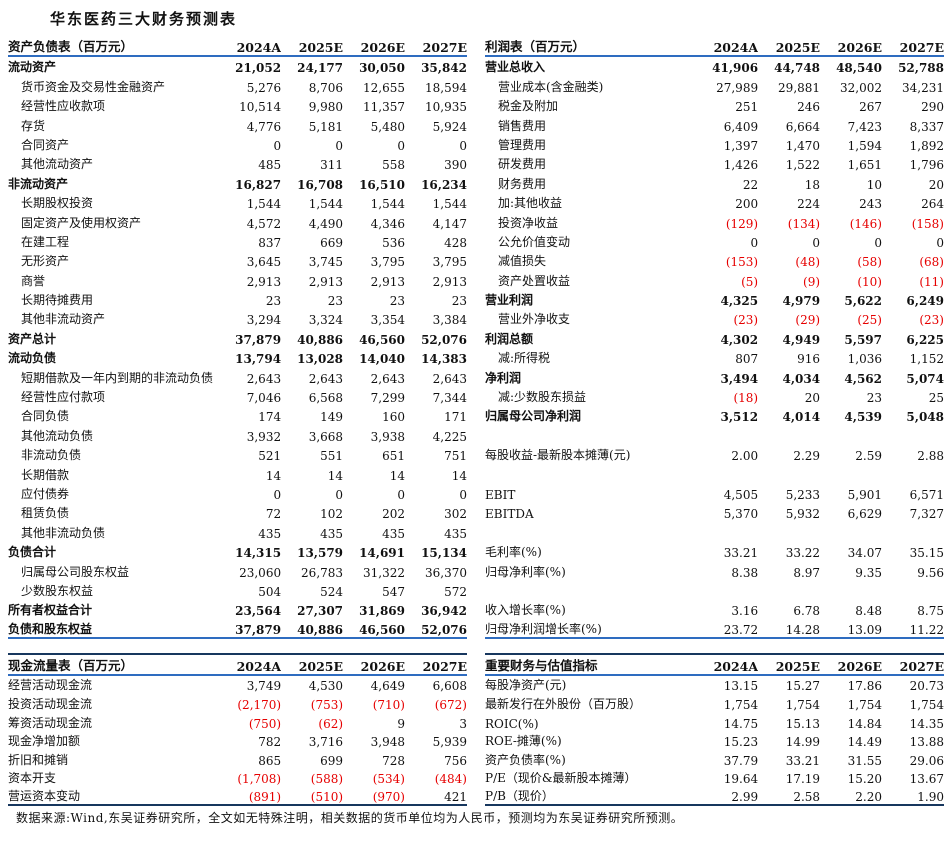 The width and height of the screenshot is (952, 854). Describe the element at coordinates (741, 723) in the screenshot. I see `cell-value: 14.75` at that location.